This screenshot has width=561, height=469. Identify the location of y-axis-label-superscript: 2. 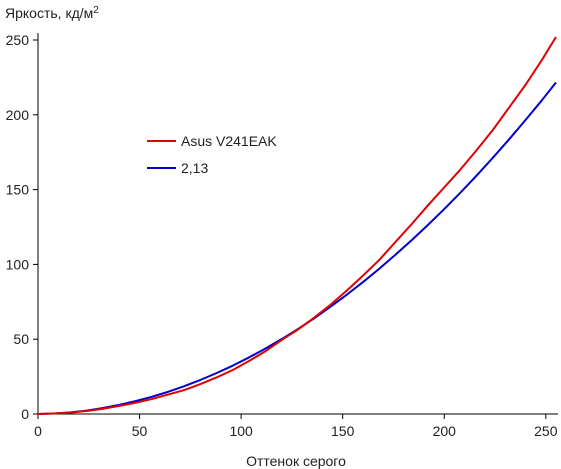
(96, 10).